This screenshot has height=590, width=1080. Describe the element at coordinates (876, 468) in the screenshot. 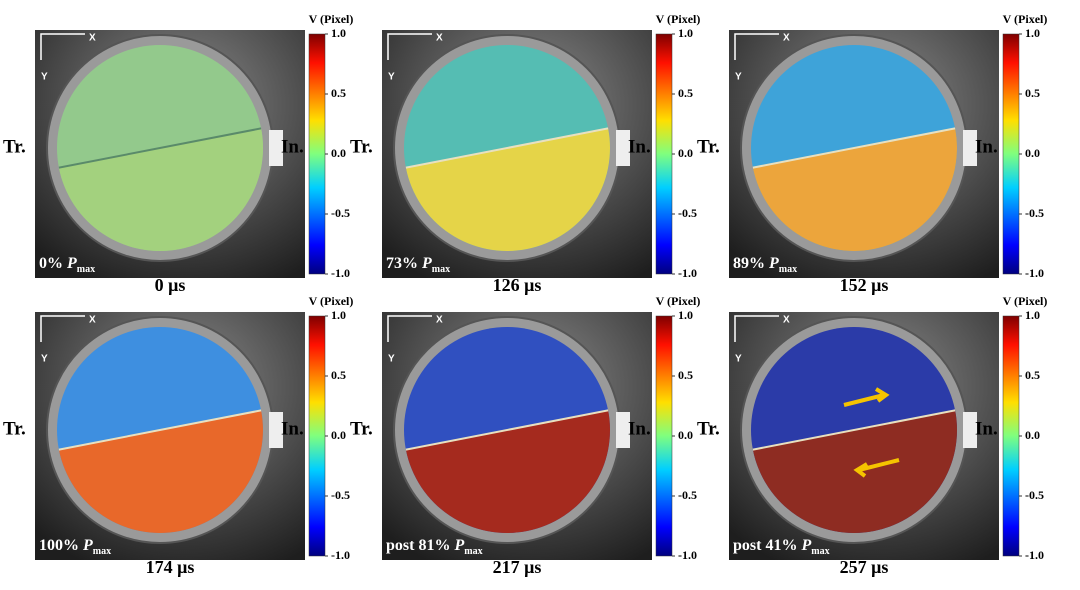

I see `slip-arrow` at that location.